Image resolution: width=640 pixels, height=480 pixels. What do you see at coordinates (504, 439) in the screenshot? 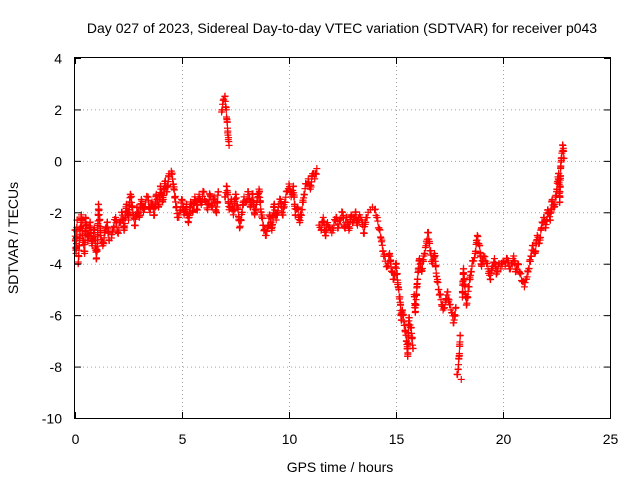
I see `x-tick-label: 20` at bounding box center [504, 439].